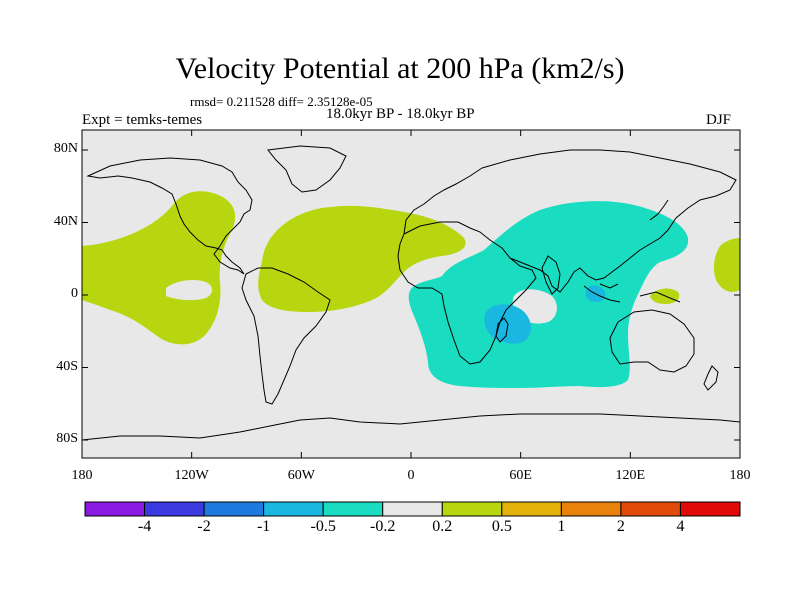  Describe the element at coordinates (74, 293) in the screenshot. I see `latitude-label: 0` at that location.